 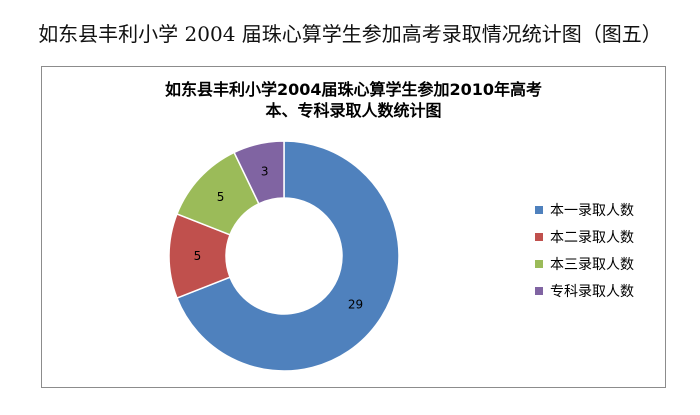 I want to click on legend-label-4: 专科录取人数, so click(x=592, y=292).